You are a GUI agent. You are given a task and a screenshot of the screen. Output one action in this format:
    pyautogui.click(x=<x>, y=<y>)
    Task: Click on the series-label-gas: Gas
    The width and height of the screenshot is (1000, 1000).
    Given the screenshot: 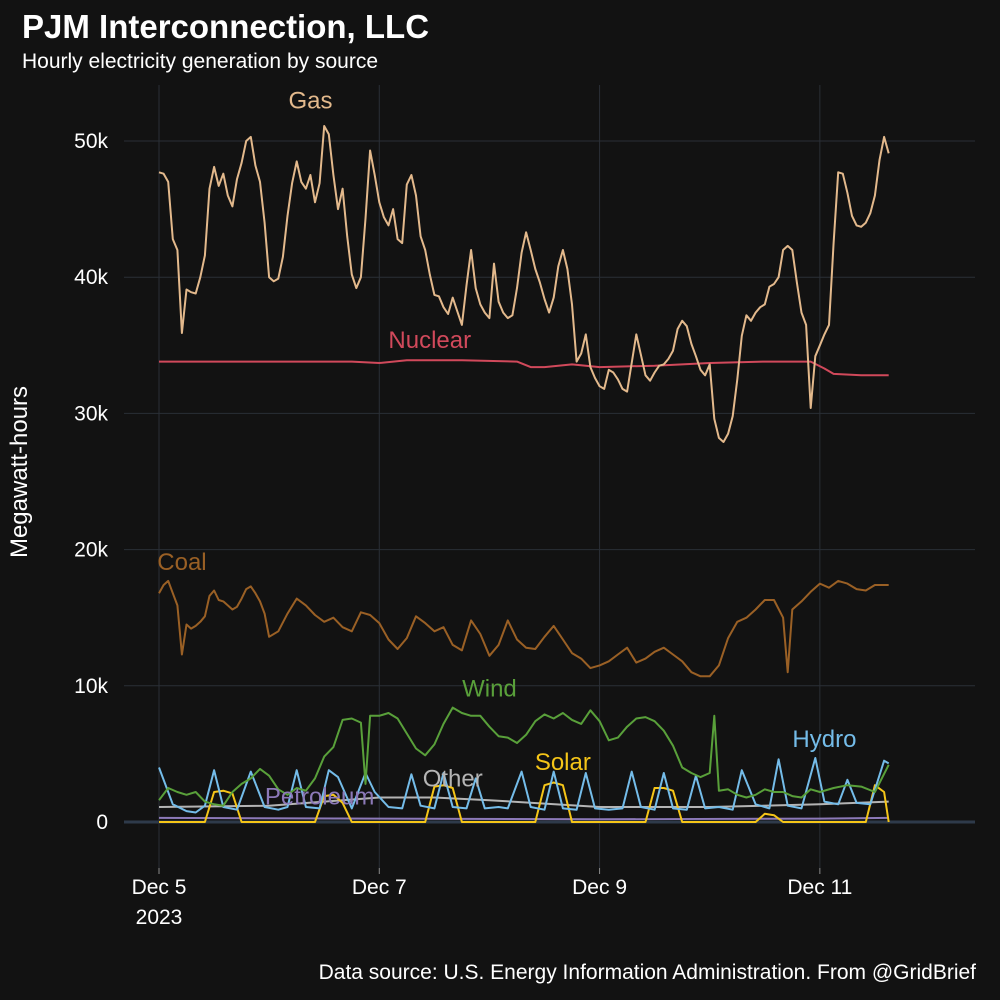 What is the action you would take?
    pyautogui.click(x=310, y=100)
    